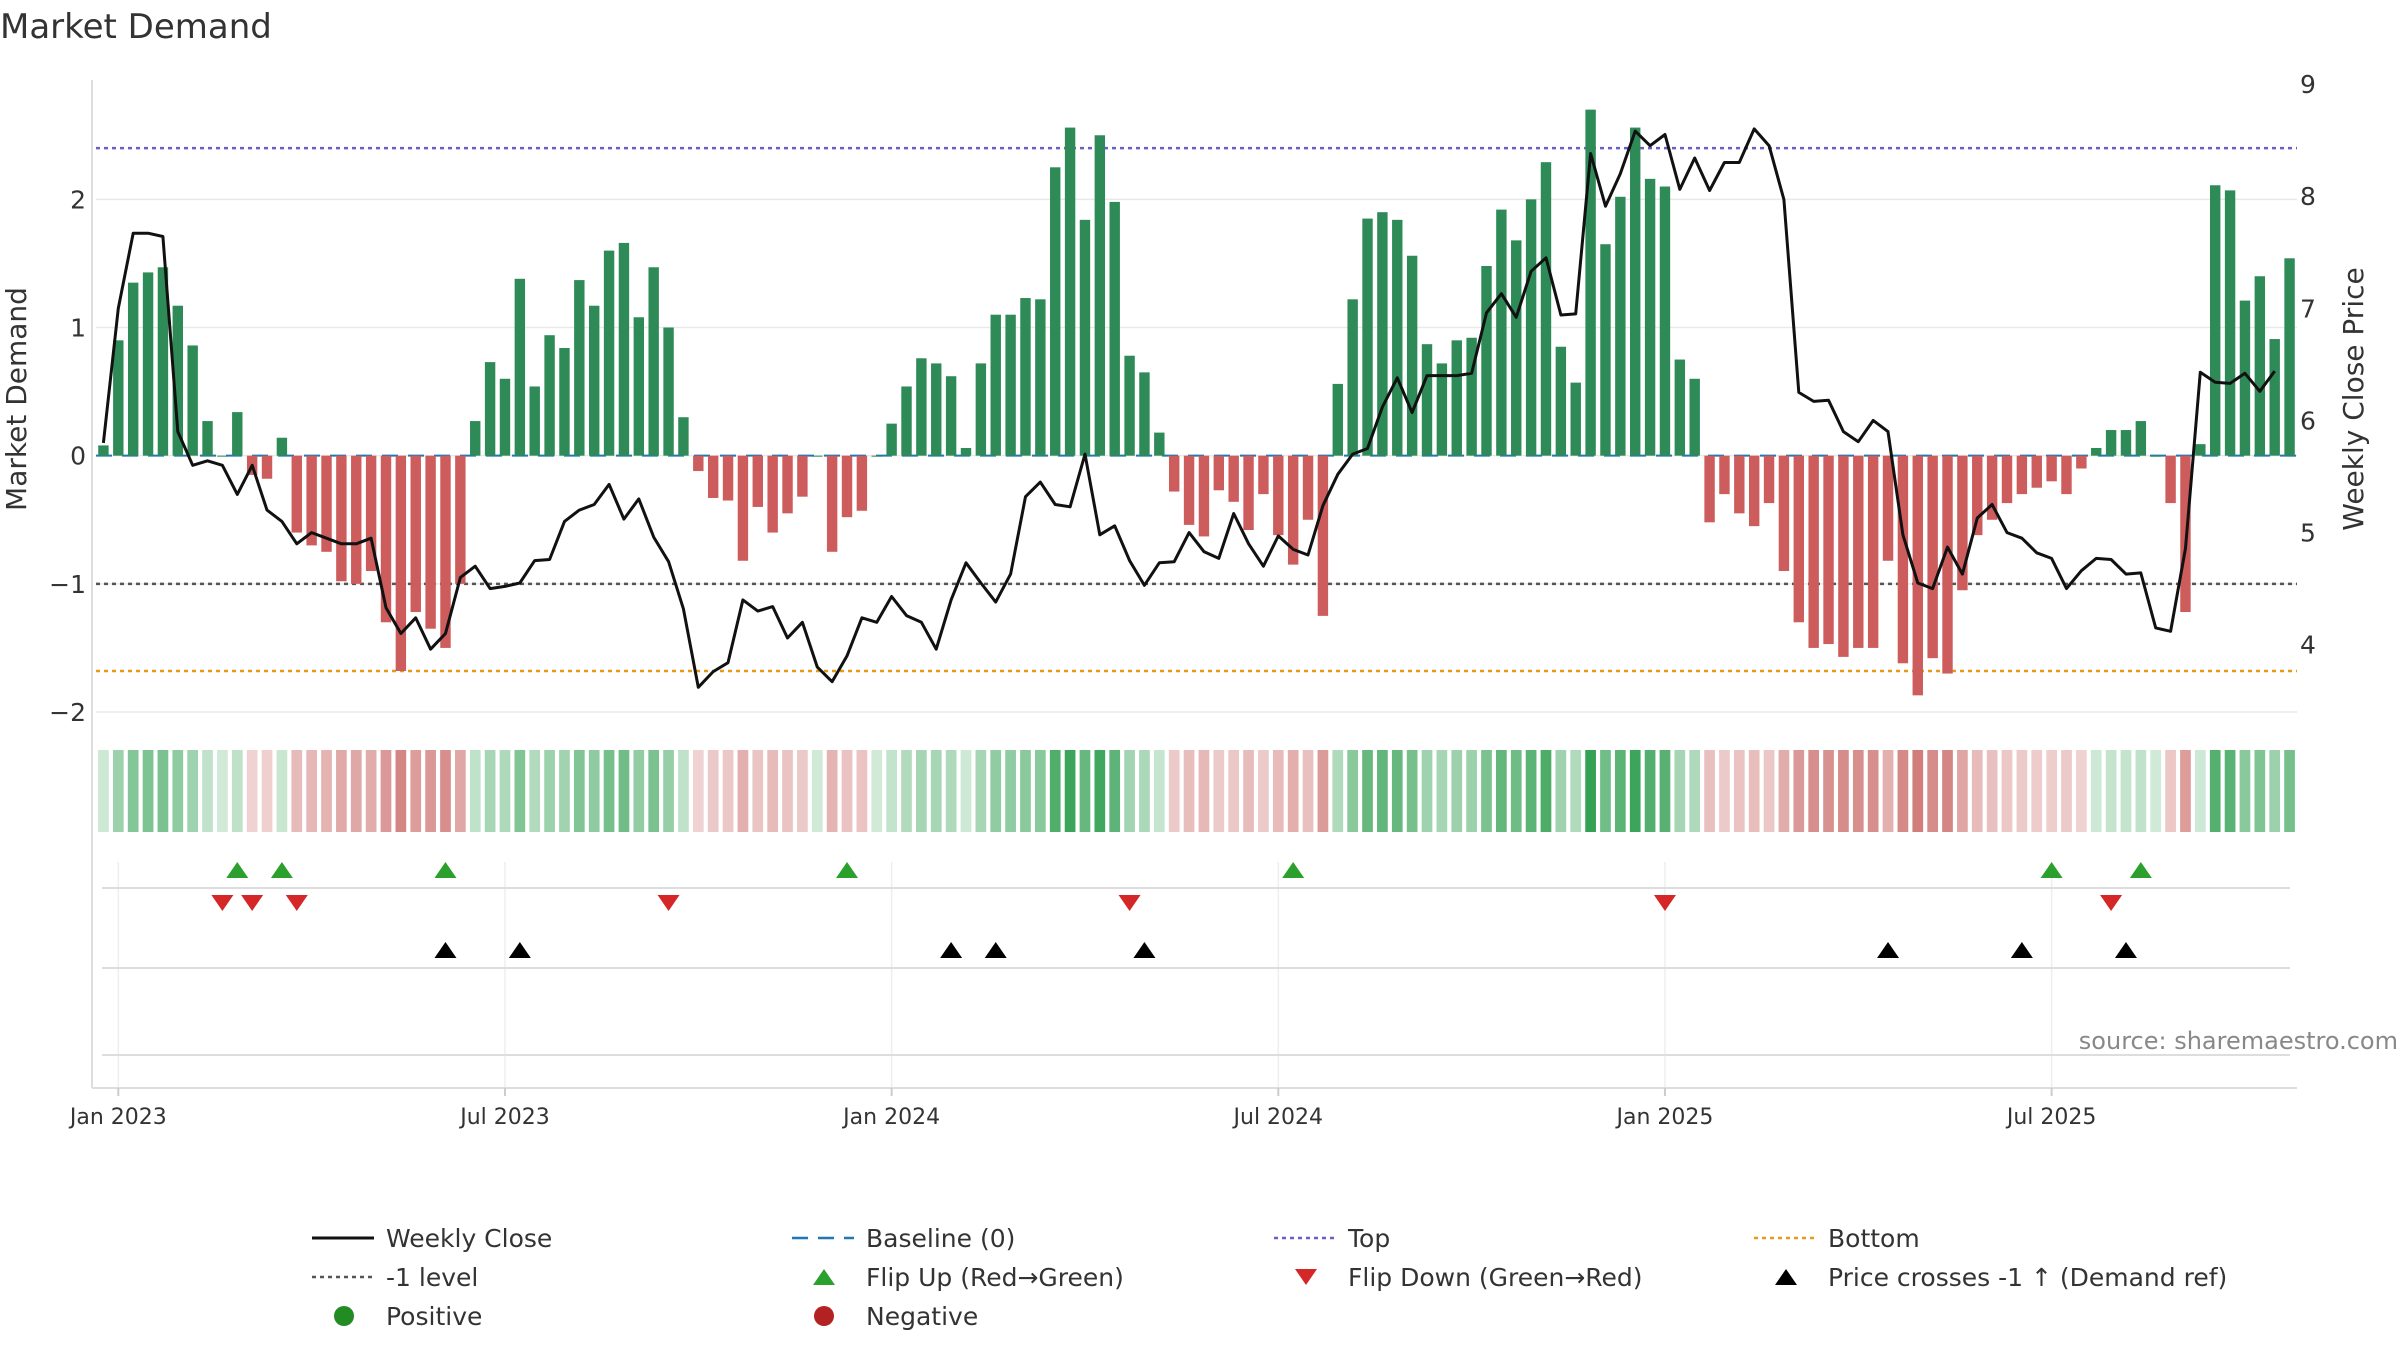  What do you see at coordinates (2238, 1041) in the screenshot?
I see `source-credit: source: sharemaestro.com` at bounding box center [2238, 1041].